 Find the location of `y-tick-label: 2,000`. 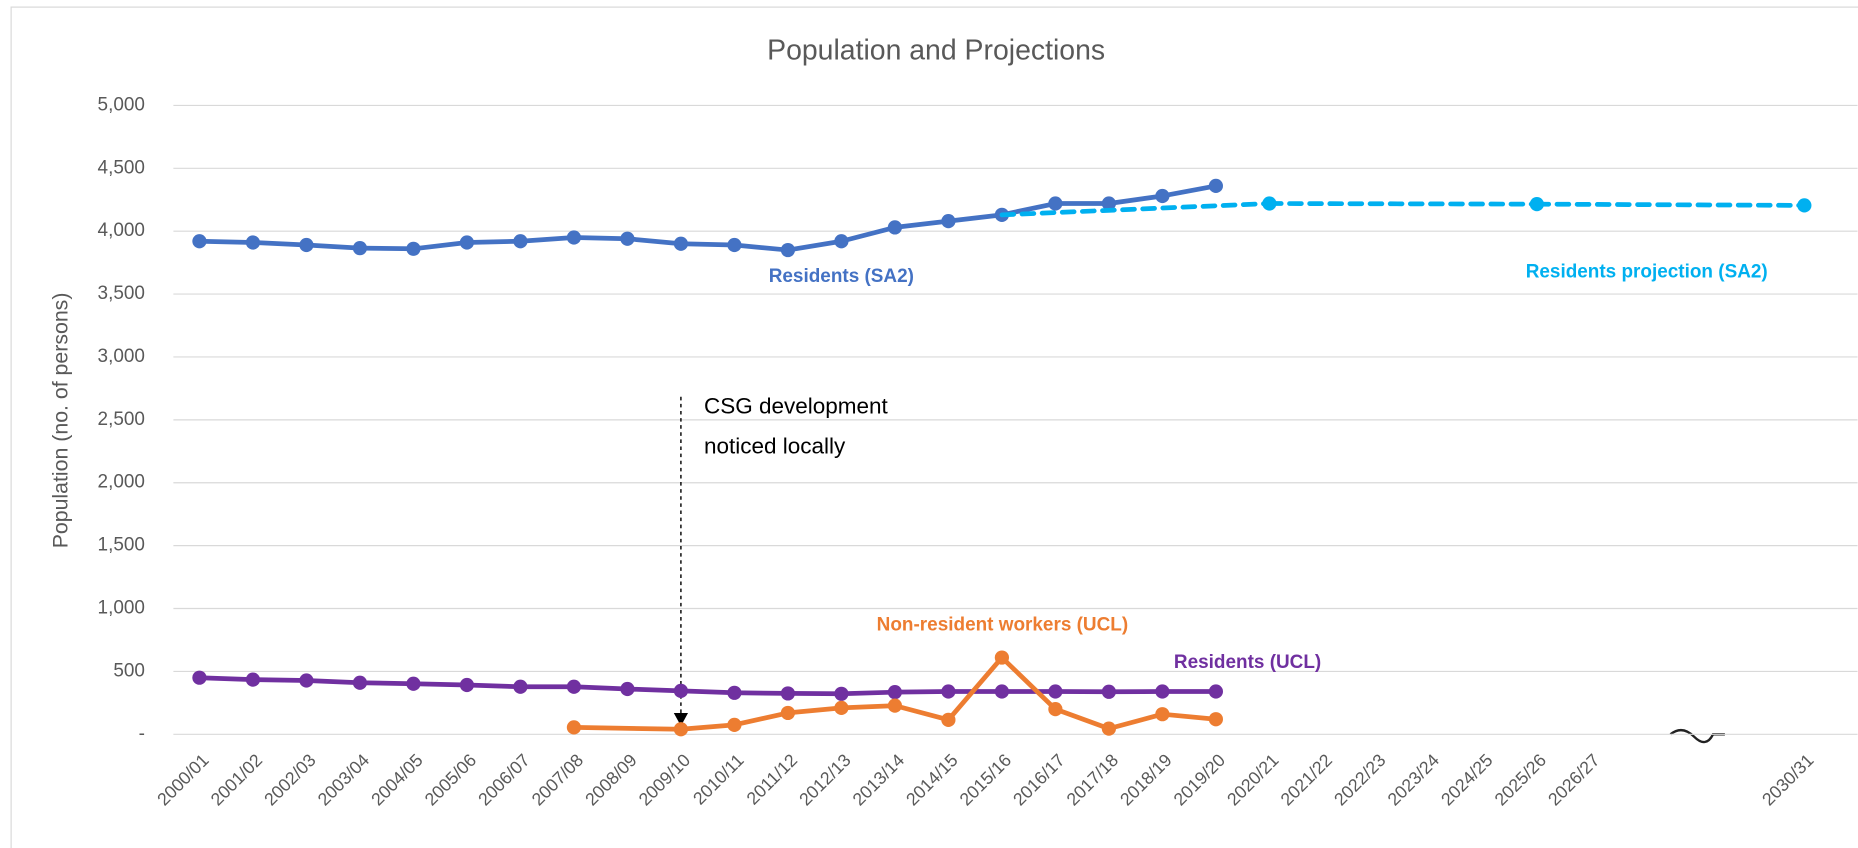

y-tick-label: 2,000 is located at coordinates (121, 482).